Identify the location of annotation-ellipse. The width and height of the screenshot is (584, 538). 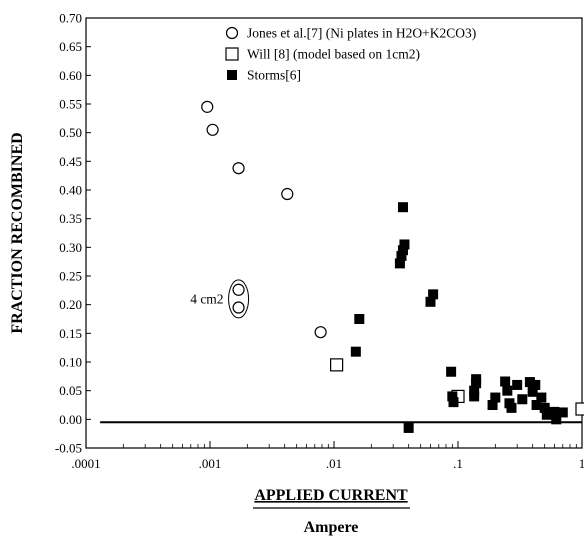
(239, 299).